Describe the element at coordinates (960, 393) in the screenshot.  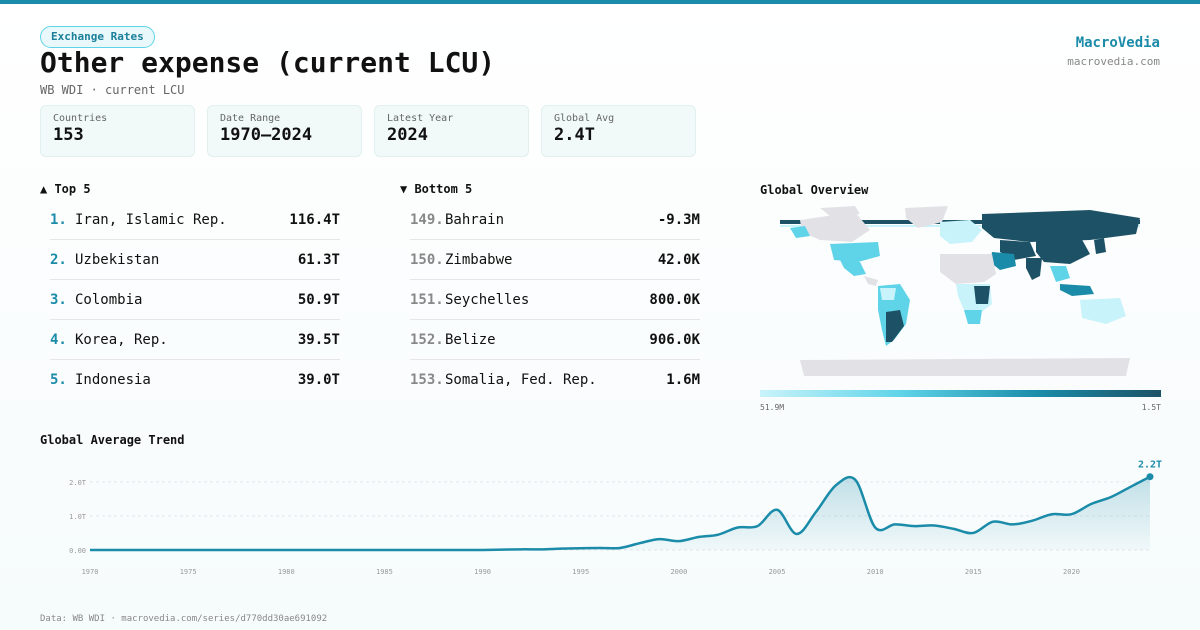
I see `map-color-legend` at that location.